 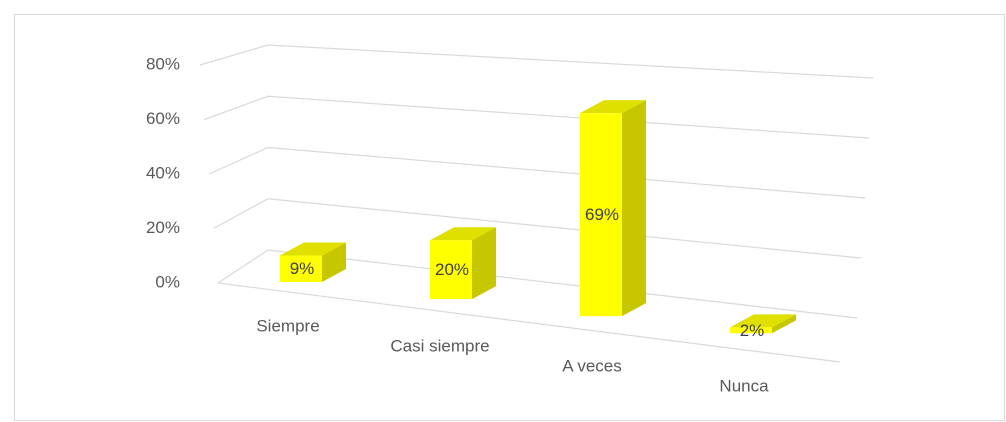 What do you see at coordinates (439, 345) in the screenshot?
I see `x-tick-label: Casi siempre` at bounding box center [439, 345].